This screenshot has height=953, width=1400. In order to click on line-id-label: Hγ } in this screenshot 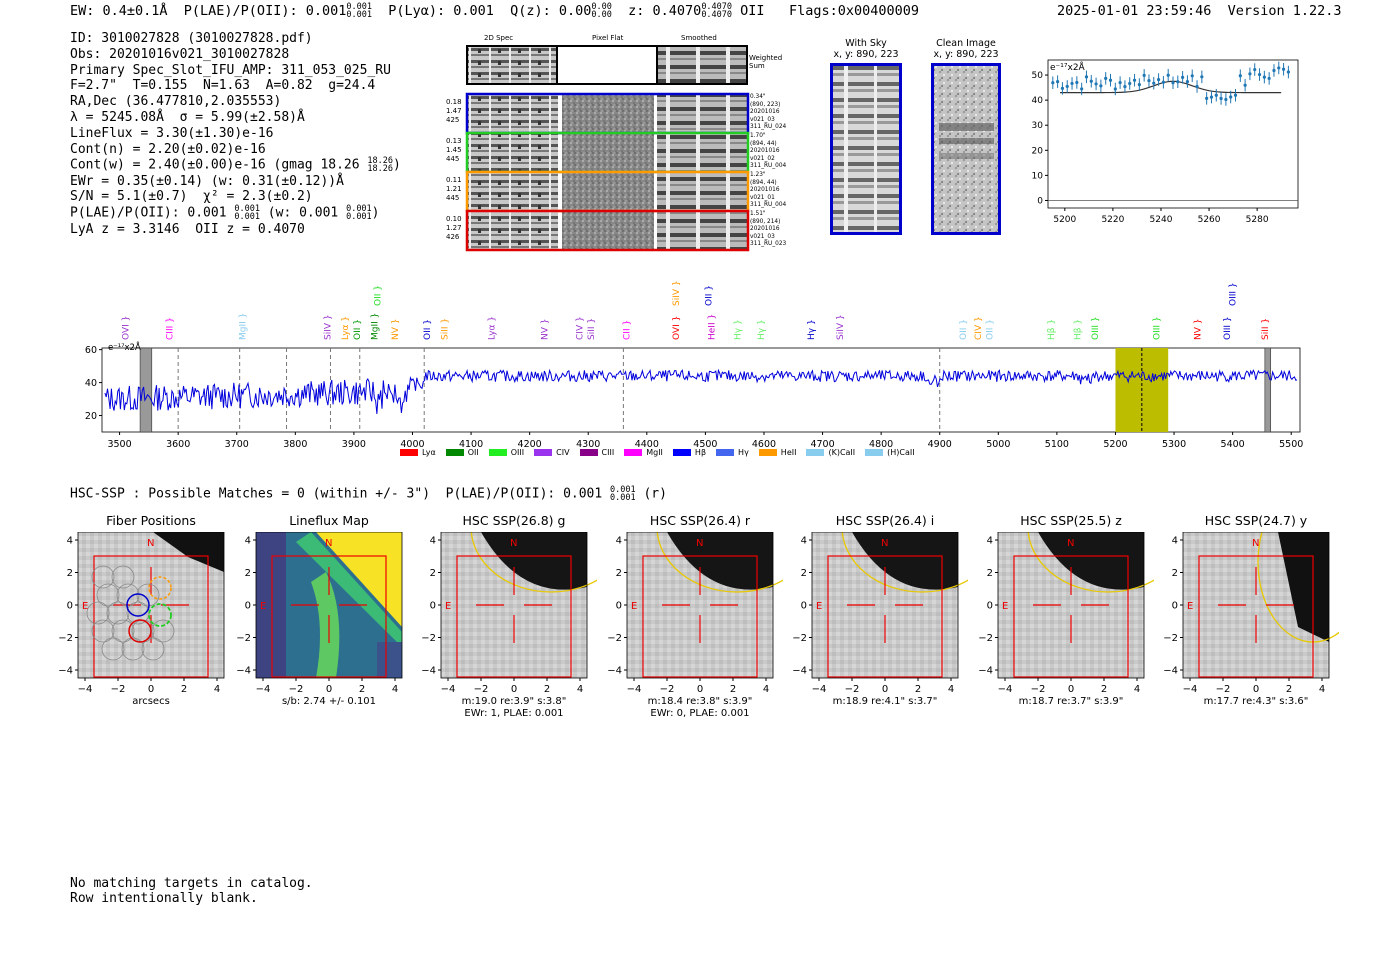, I will do `click(762, 329)`.